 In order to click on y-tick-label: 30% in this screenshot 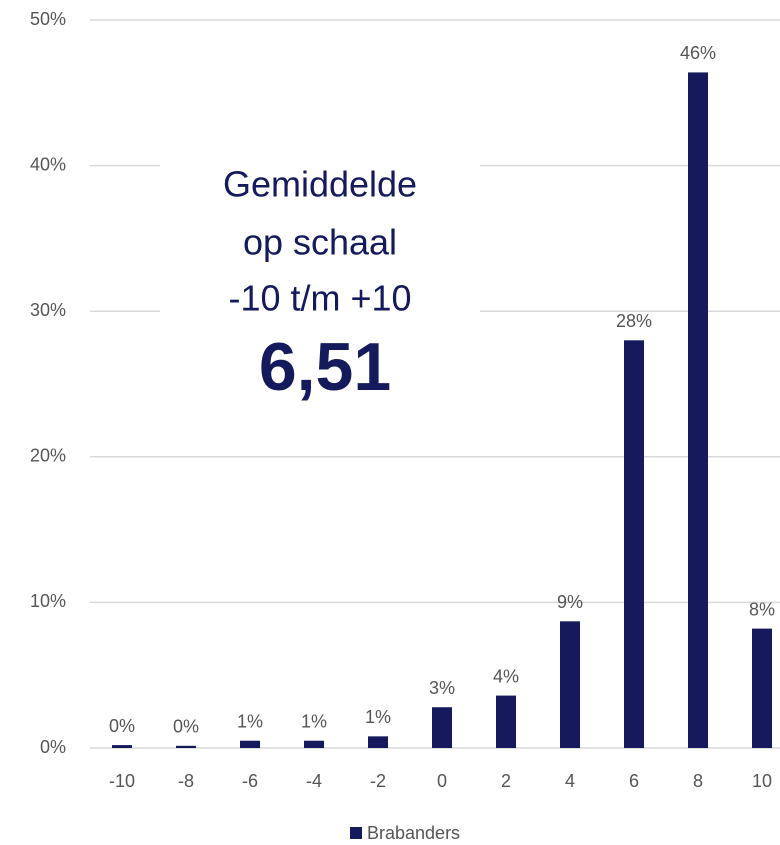, I will do `click(48, 310)`.